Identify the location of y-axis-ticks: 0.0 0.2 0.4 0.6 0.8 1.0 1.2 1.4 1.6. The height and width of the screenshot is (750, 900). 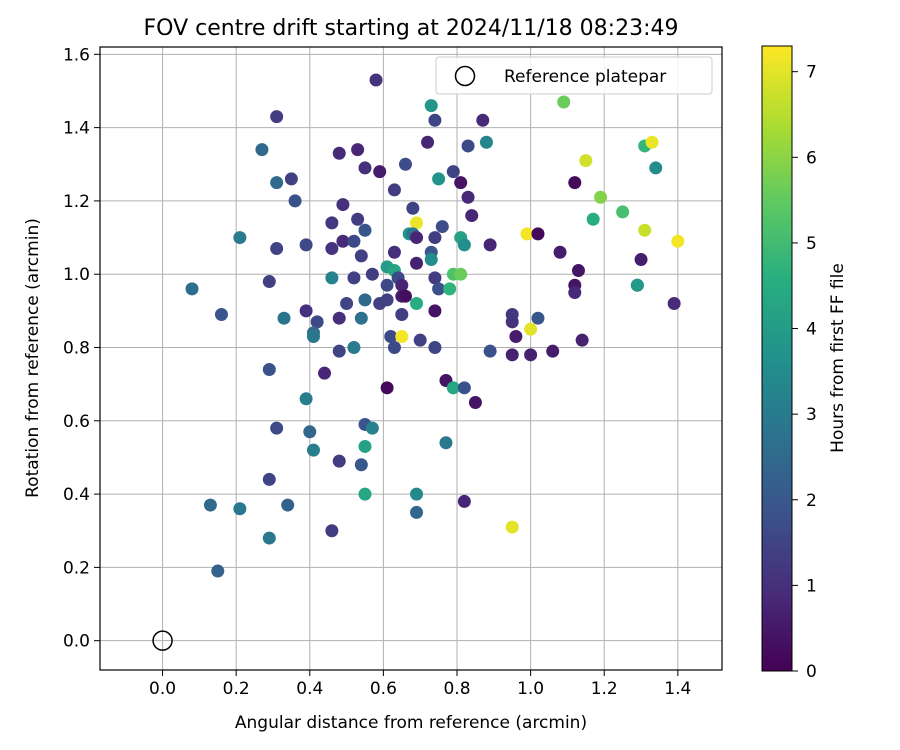
(81, 348).